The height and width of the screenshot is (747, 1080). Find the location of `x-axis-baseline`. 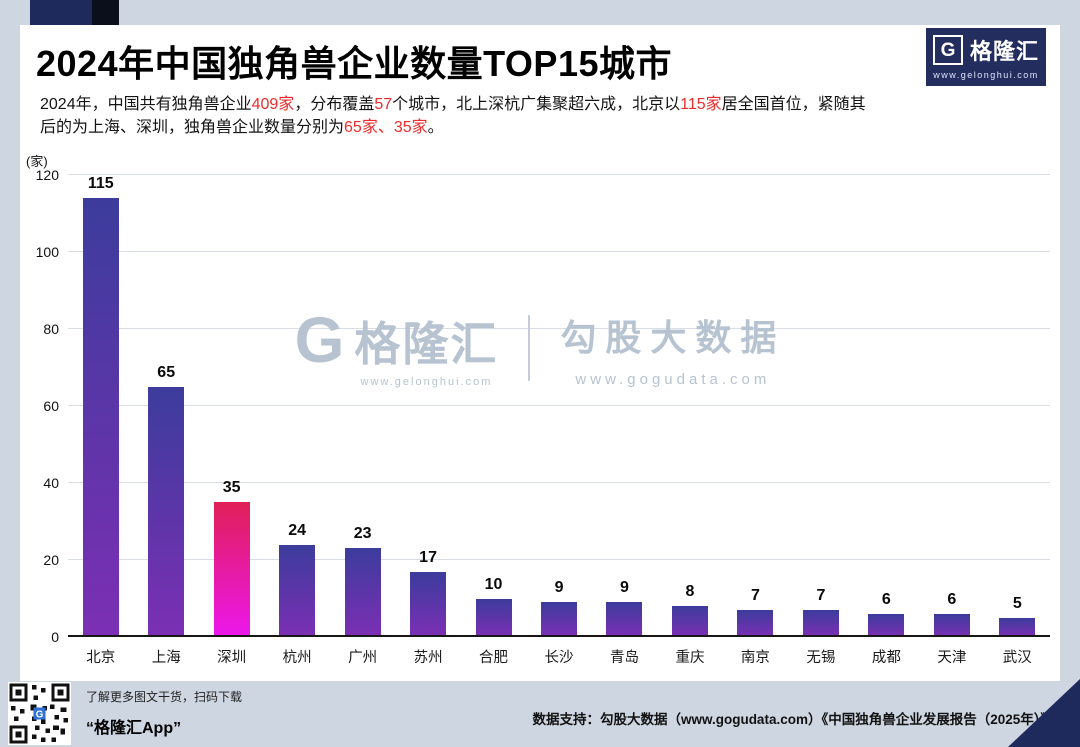

x-axis-baseline is located at coordinates (559, 636).